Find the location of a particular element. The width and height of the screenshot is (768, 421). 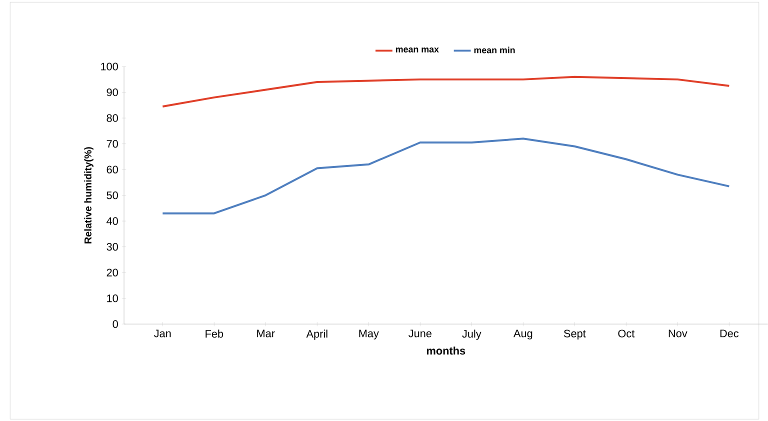

y-tick-label: 0 is located at coordinates (115, 324).